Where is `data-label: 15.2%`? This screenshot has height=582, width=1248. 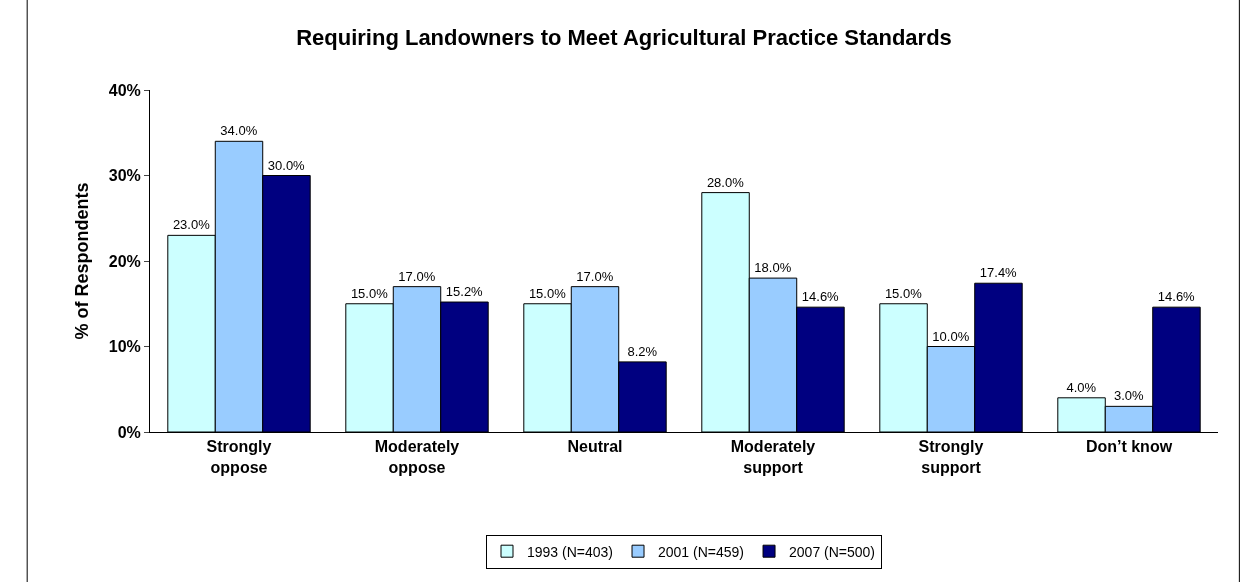
data-label: 15.2% is located at coordinates (464, 292).